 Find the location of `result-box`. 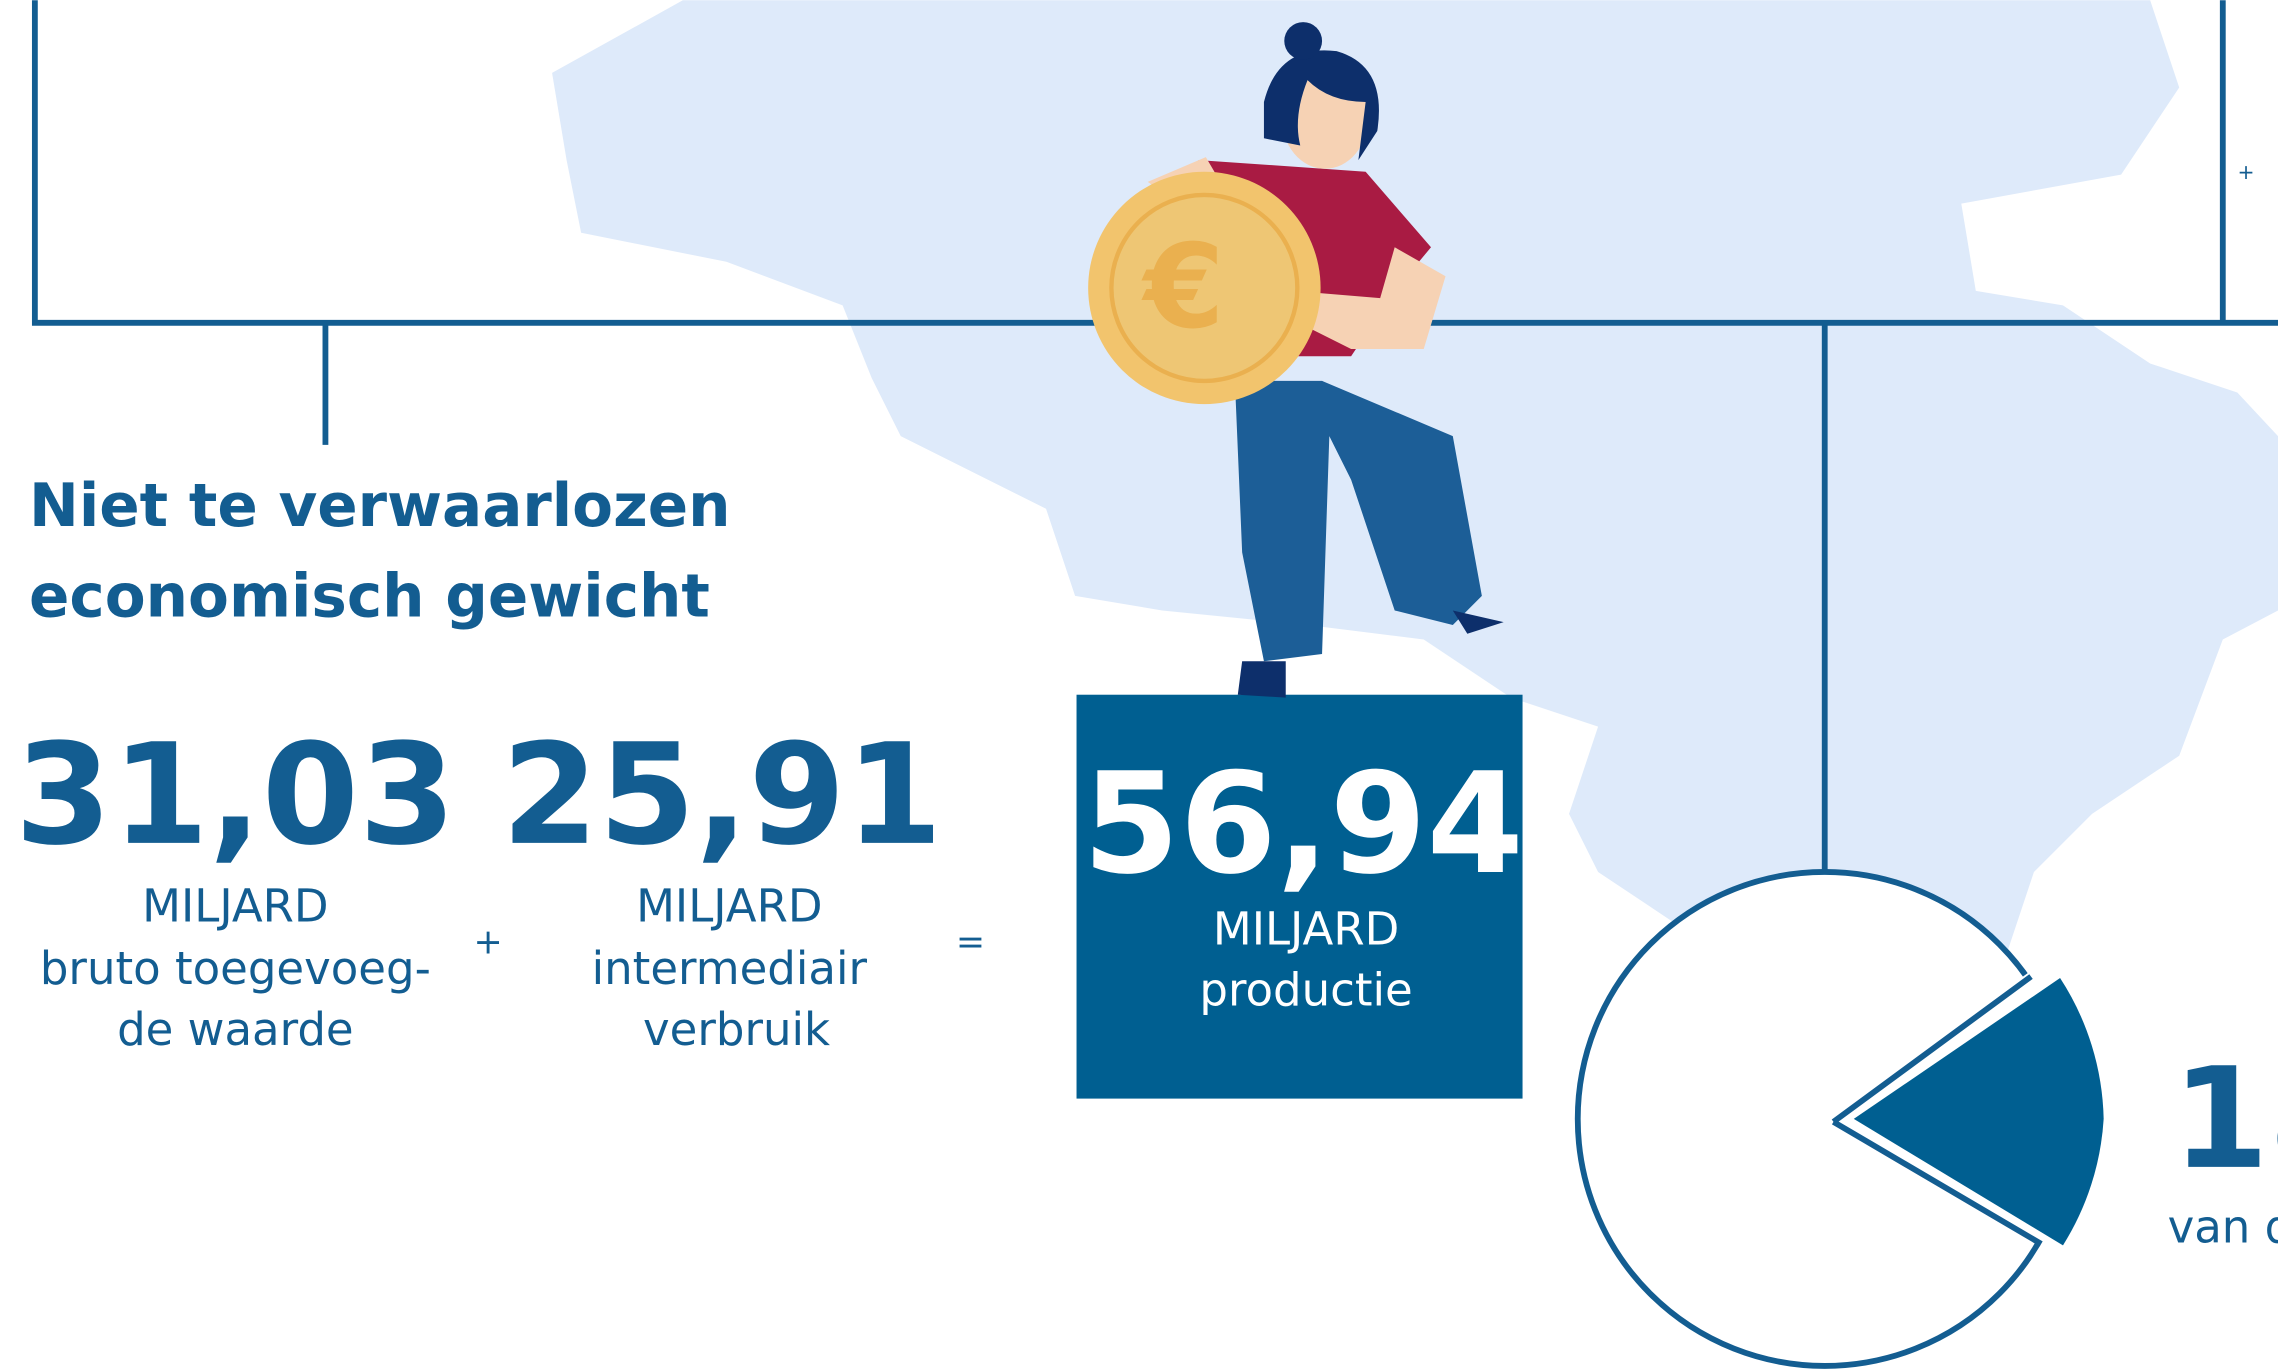

result-box is located at coordinates (1299, 896).